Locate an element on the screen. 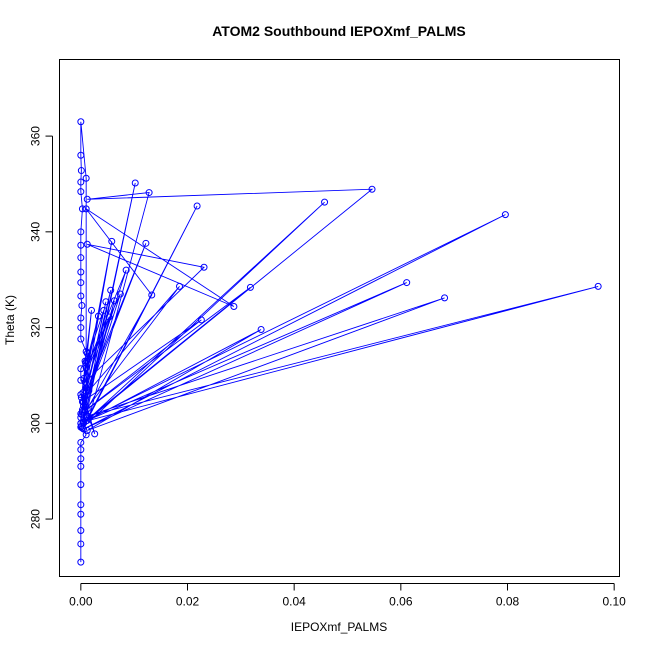 The height and width of the screenshot is (650, 650). x-tick-label: 0.08 is located at coordinates (508, 602).